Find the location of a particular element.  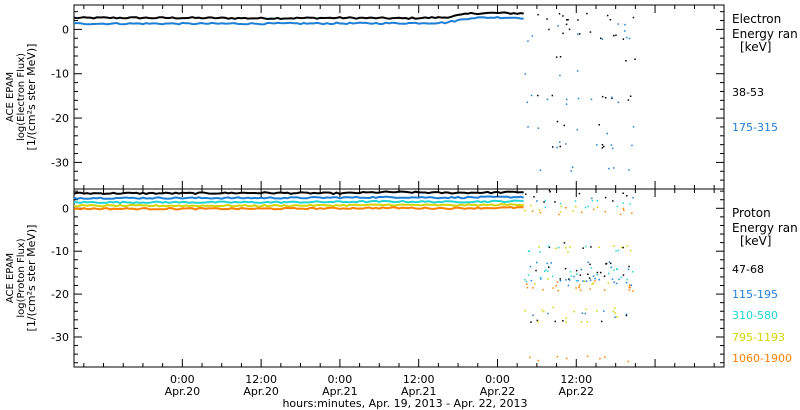

legend-title-line: Energy ran is located at coordinates (765, 34).